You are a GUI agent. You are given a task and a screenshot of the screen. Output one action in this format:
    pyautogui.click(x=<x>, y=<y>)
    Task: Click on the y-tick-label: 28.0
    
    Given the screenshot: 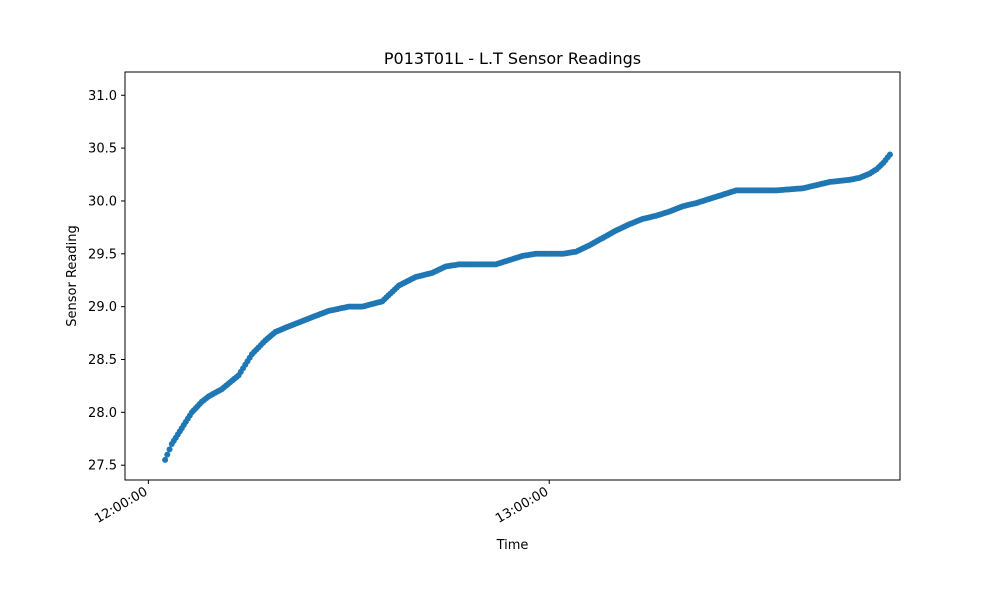 What is the action you would take?
    pyautogui.click(x=102, y=413)
    